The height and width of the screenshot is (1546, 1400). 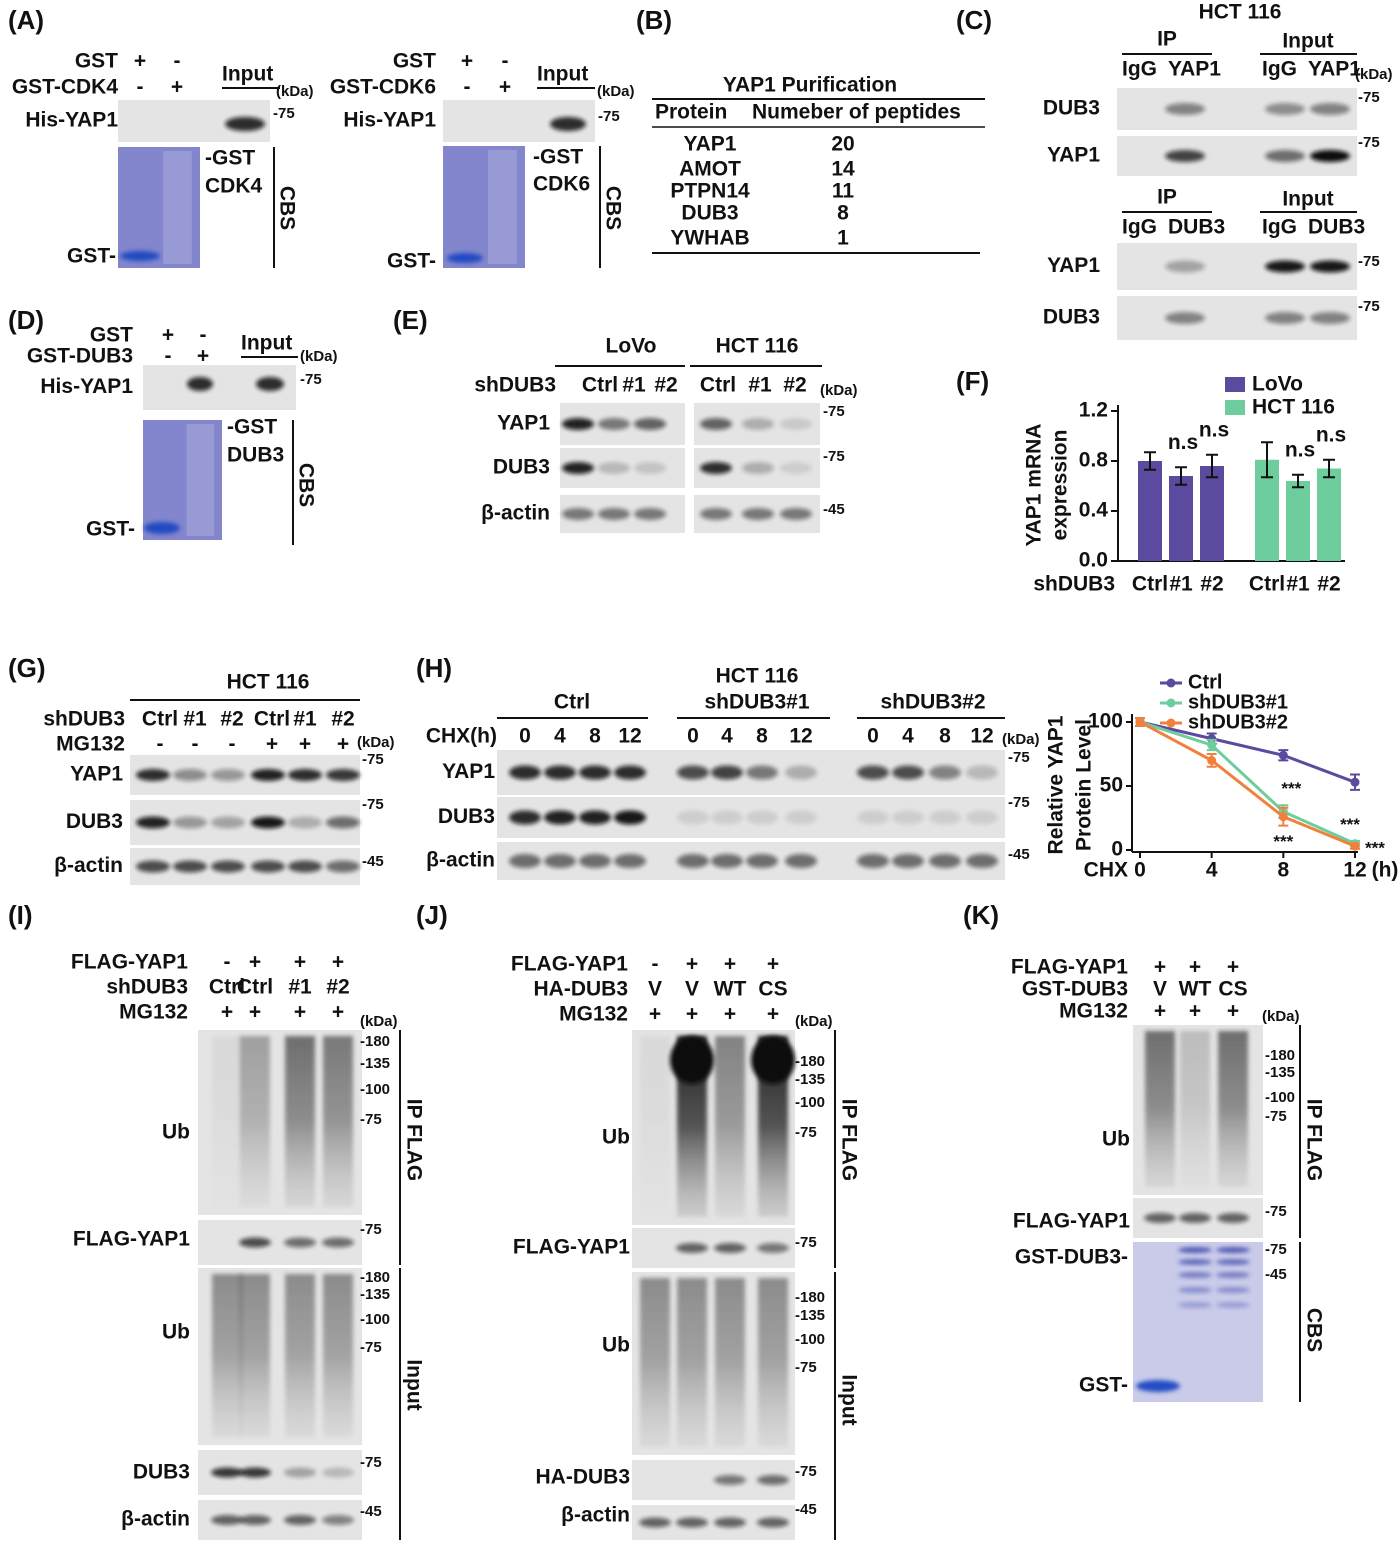 What do you see at coordinates (413, 1140) in the screenshot?
I see `label: IP FLAG` at bounding box center [413, 1140].